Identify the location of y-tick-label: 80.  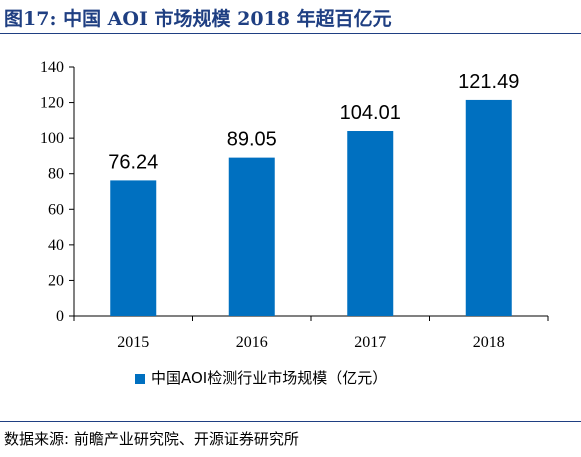
(56, 174).